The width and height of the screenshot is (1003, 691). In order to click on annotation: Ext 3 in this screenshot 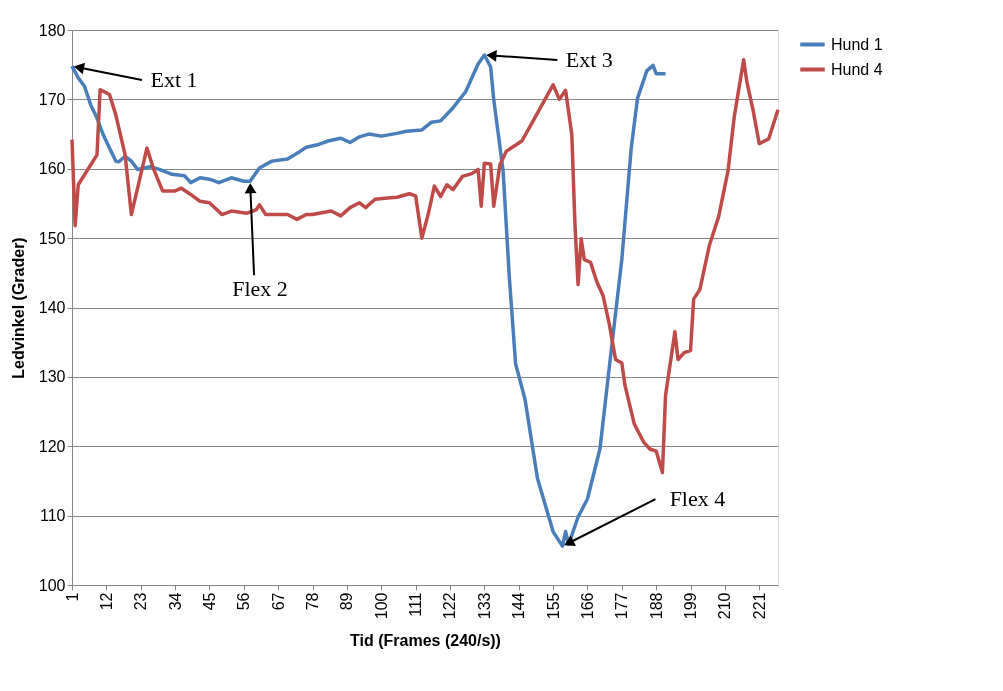, I will do `click(589, 59)`.